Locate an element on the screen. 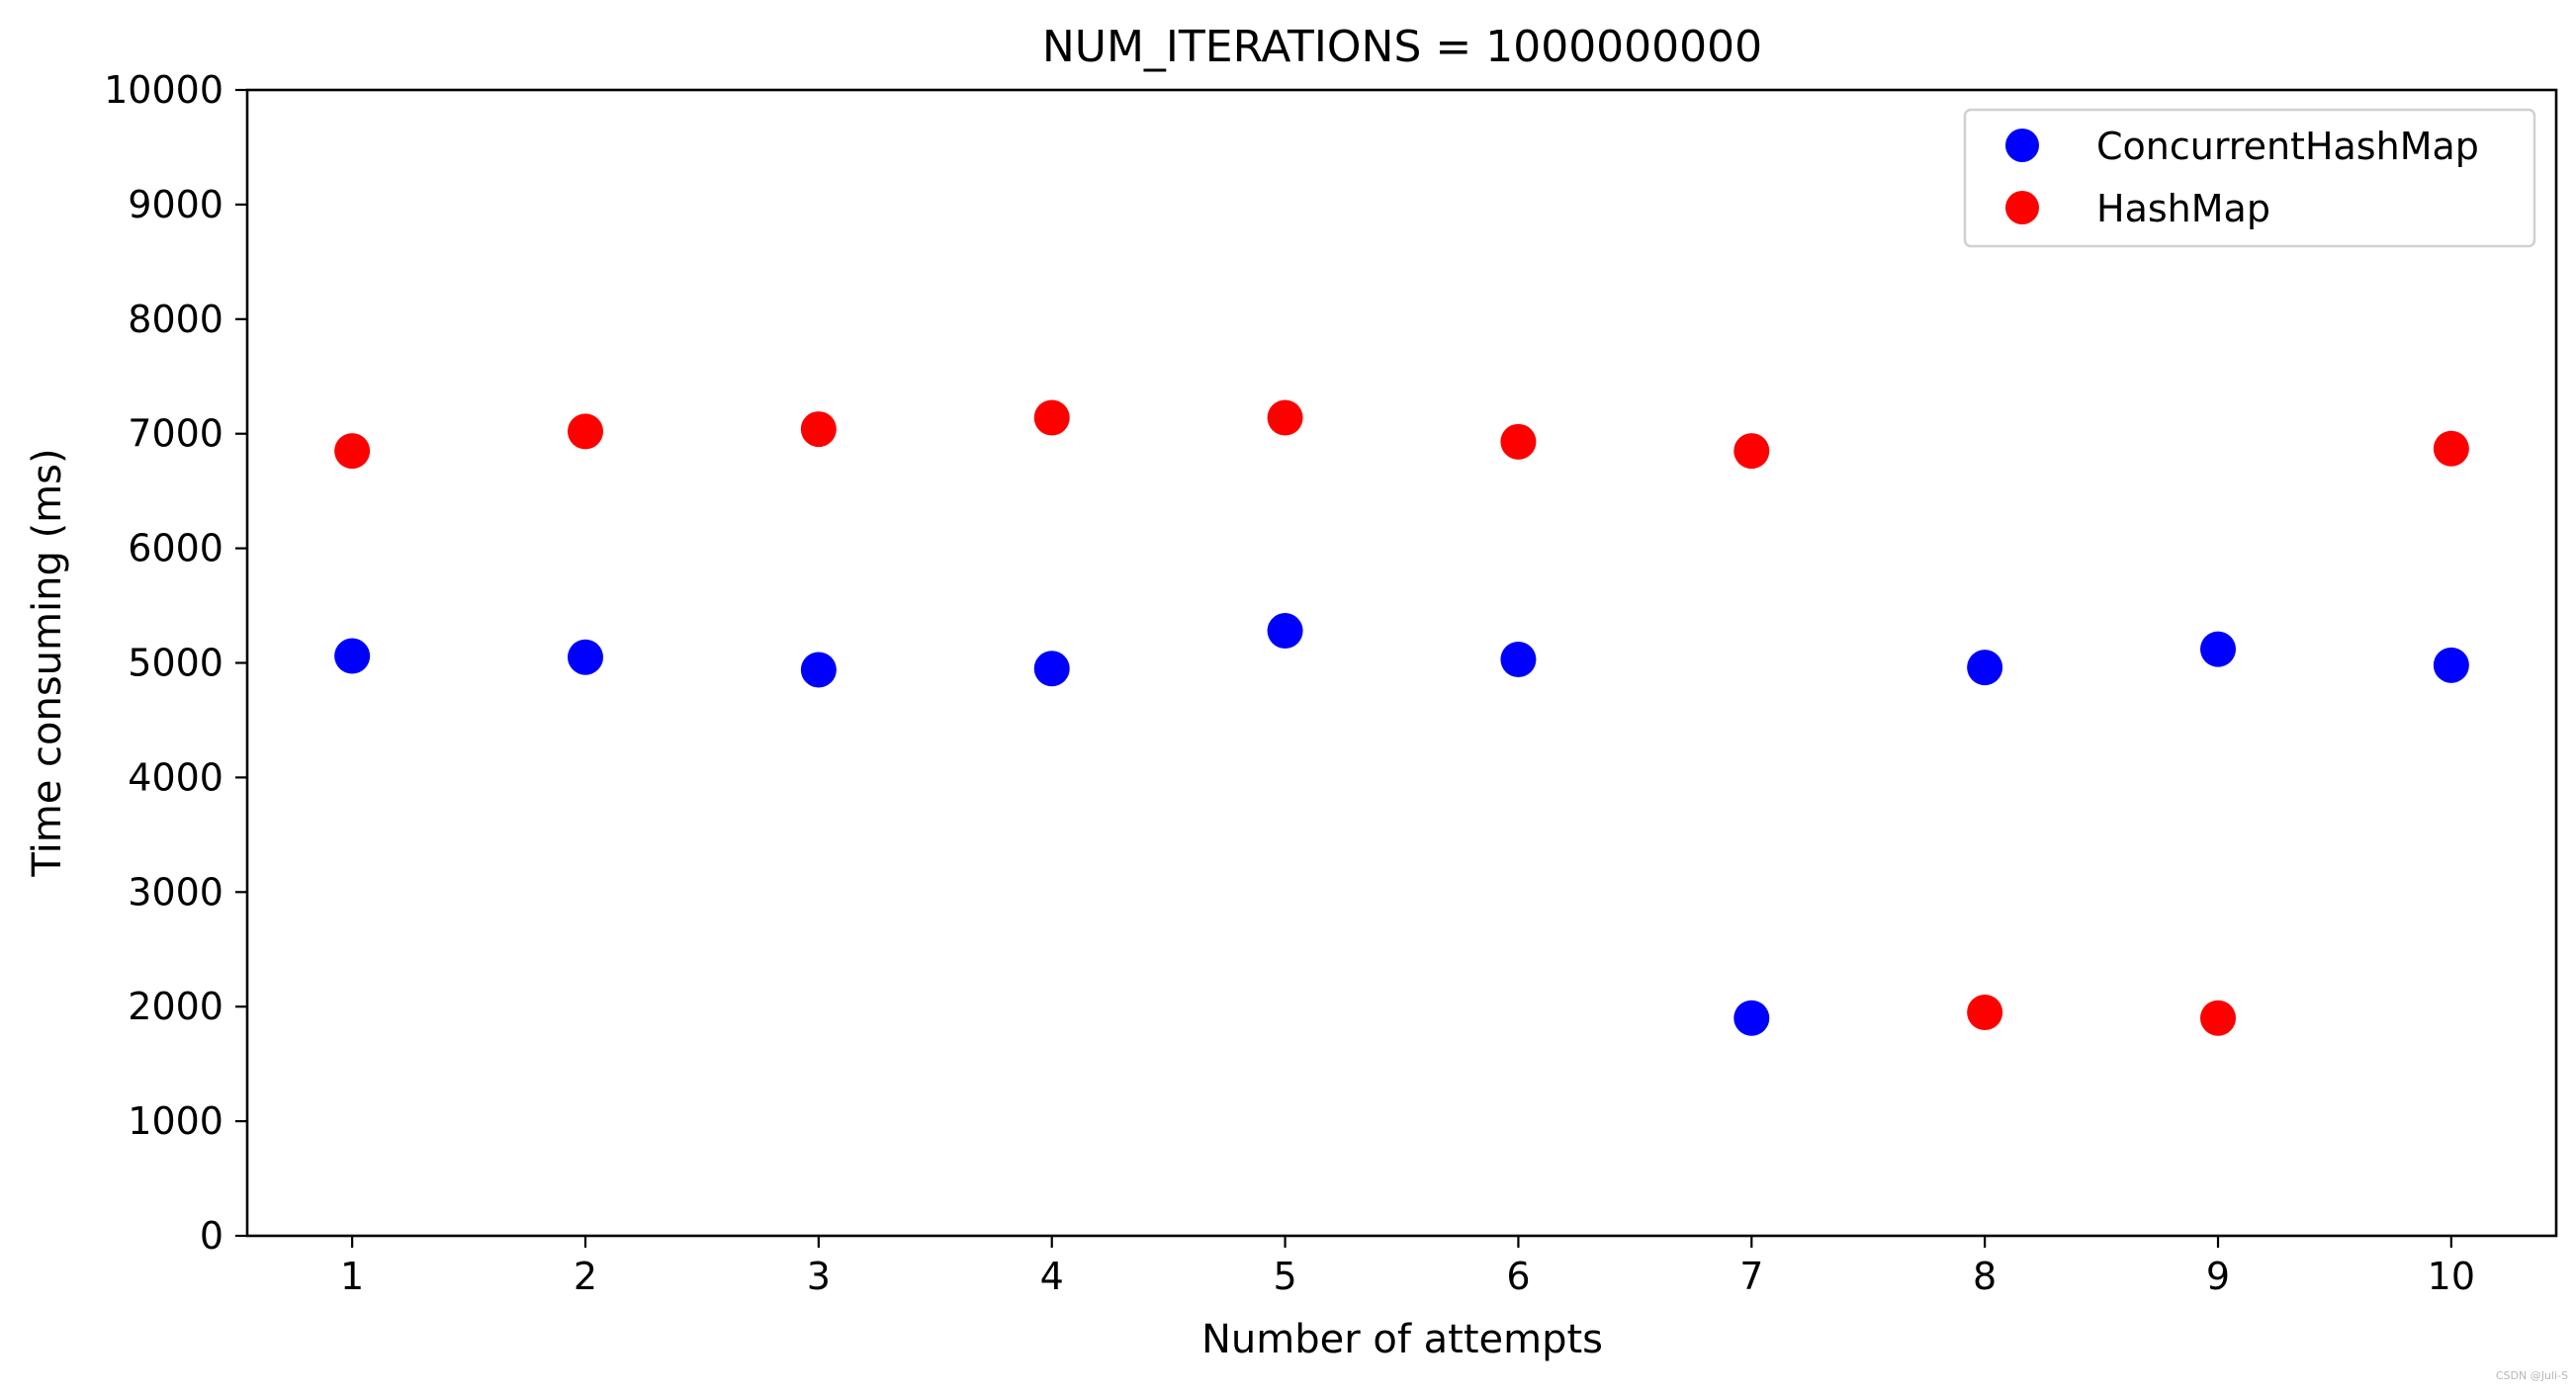 The width and height of the screenshot is (2576, 1394). y-tick-label: 1000 is located at coordinates (175, 1121).